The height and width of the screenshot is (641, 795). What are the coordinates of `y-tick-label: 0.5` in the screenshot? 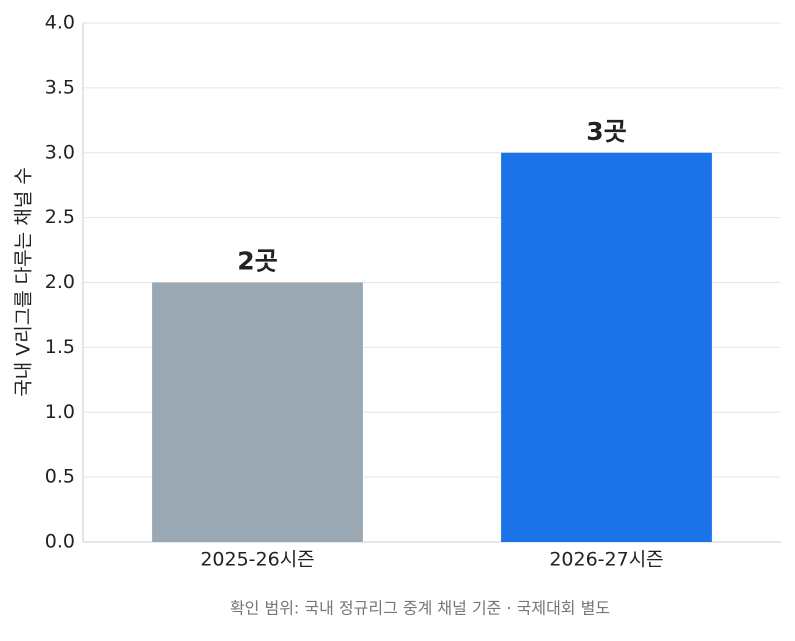 It's located at (60, 477).